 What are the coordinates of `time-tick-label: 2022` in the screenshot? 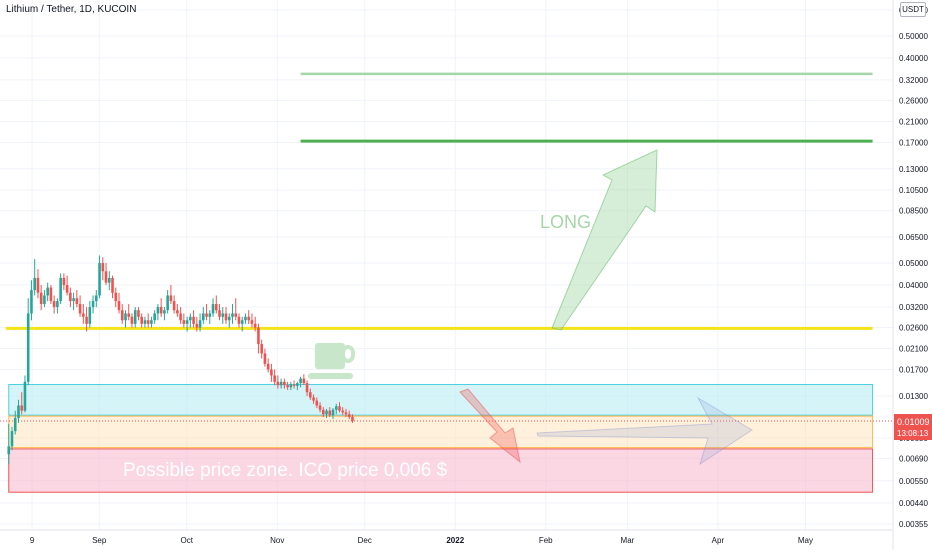 It's located at (455, 540).